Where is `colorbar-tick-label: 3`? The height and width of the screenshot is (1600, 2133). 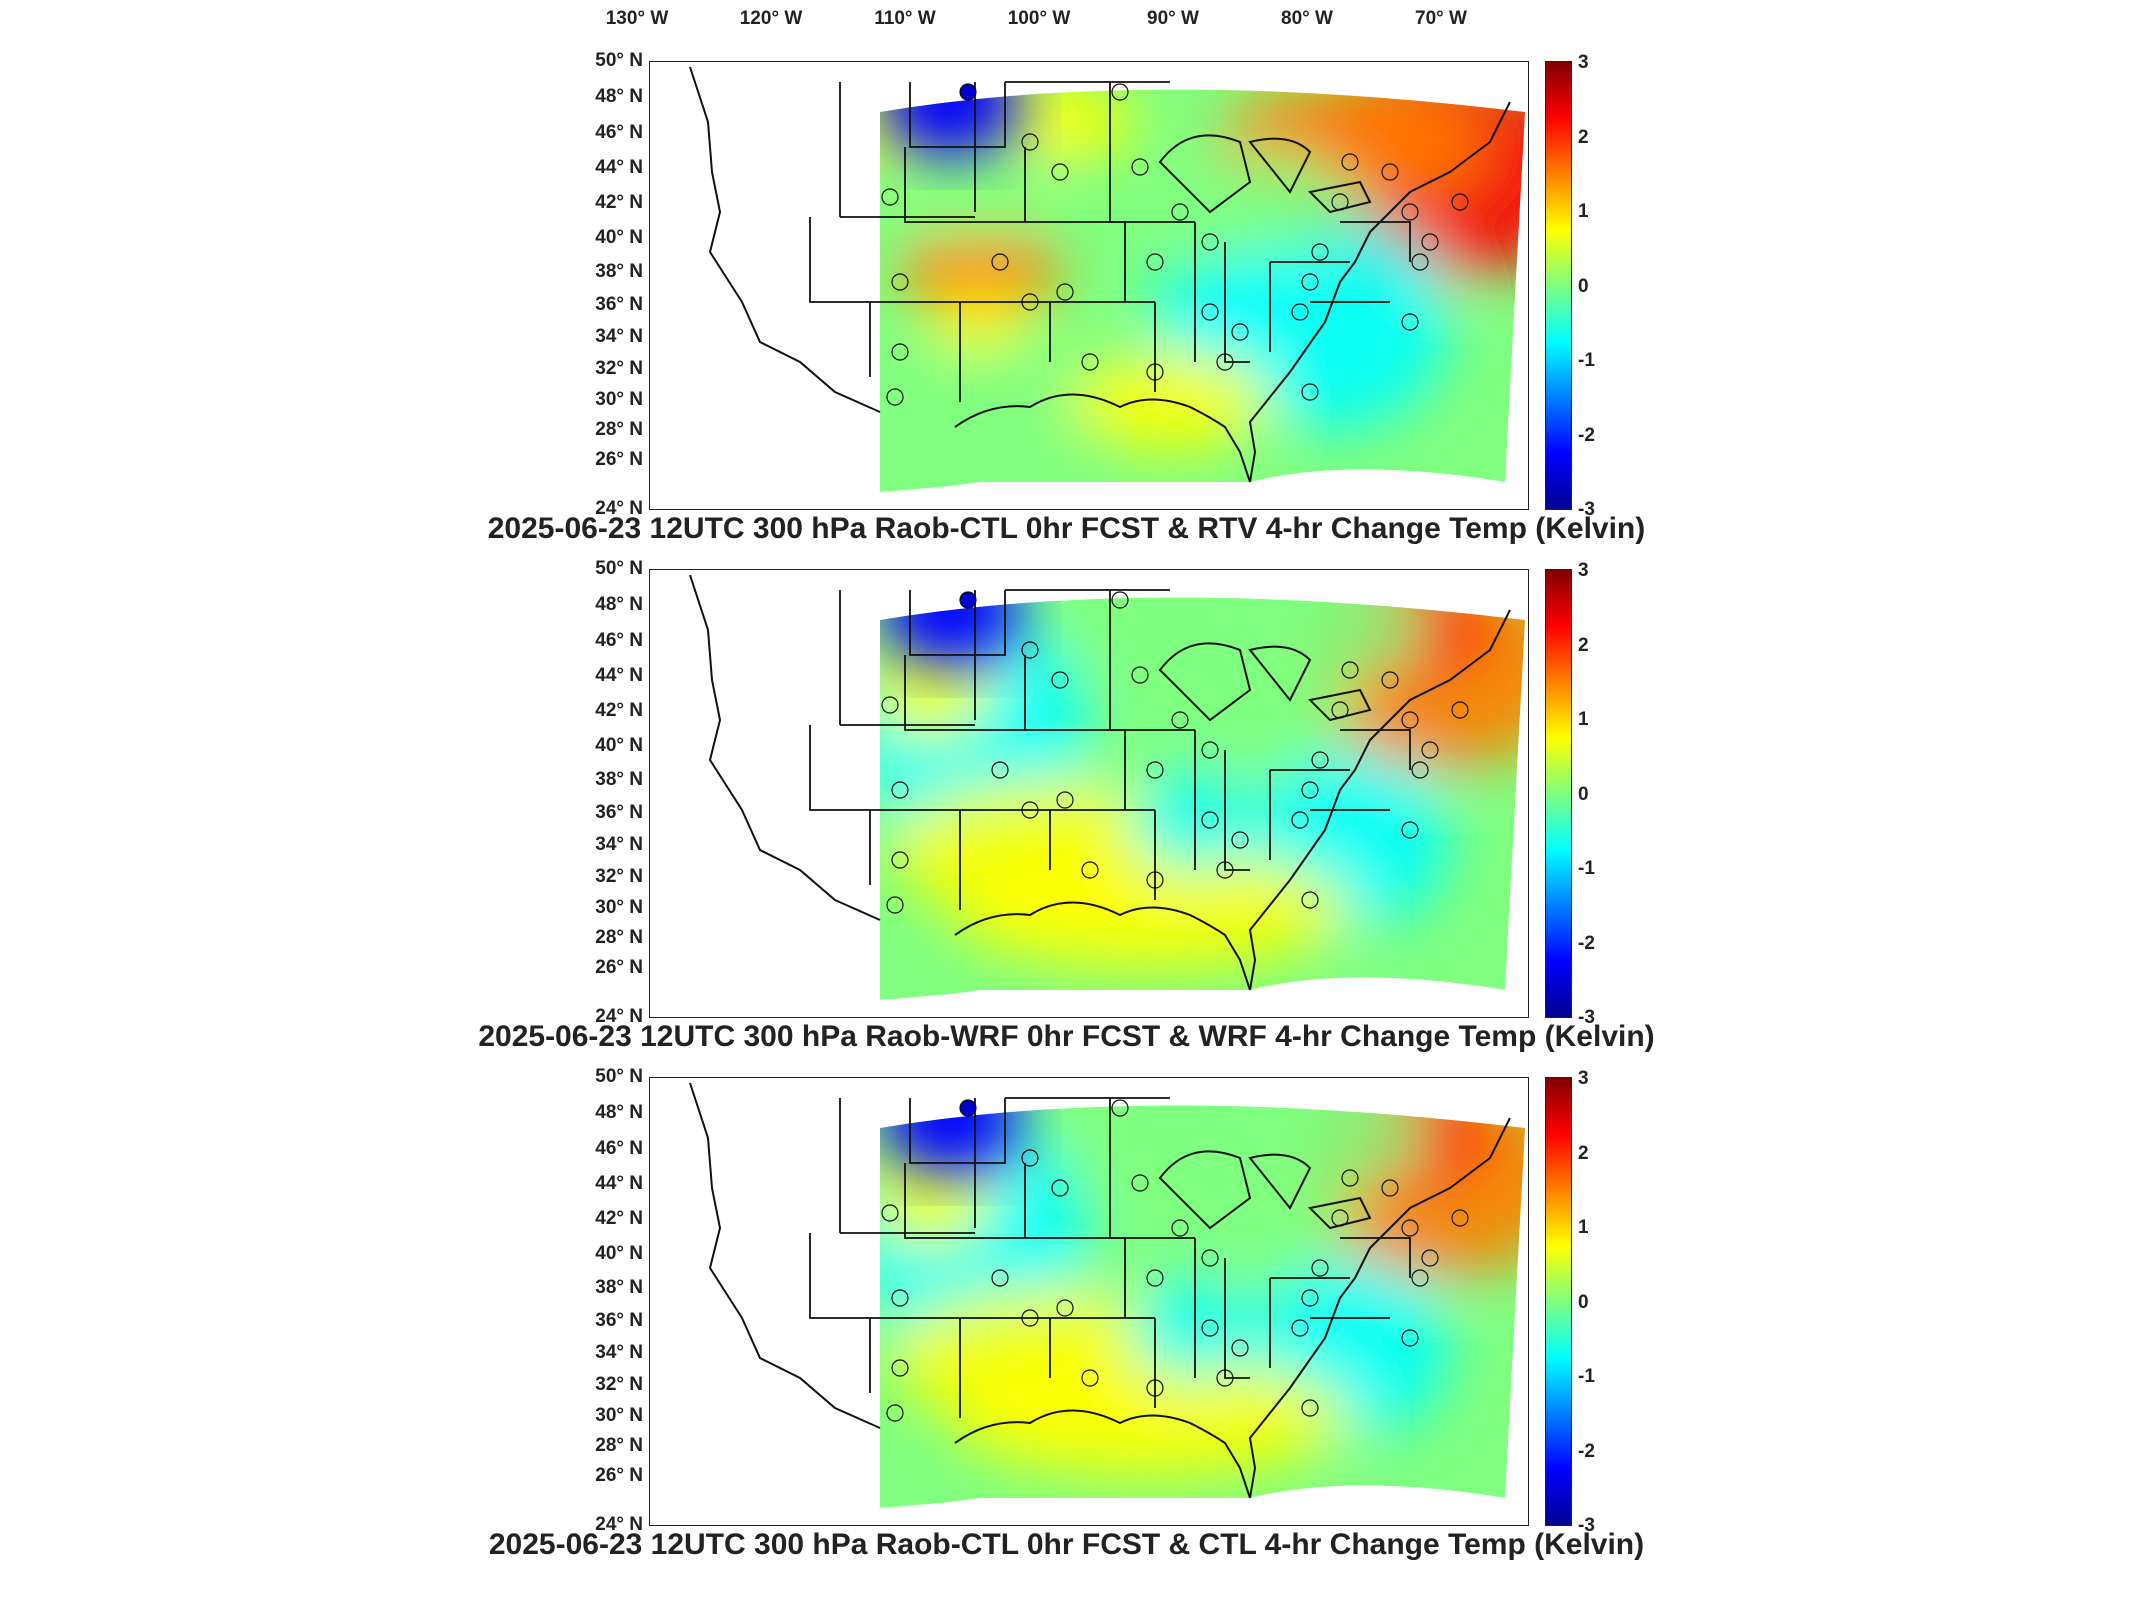
colorbar-tick-label: 3 is located at coordinates (1583, 1078).